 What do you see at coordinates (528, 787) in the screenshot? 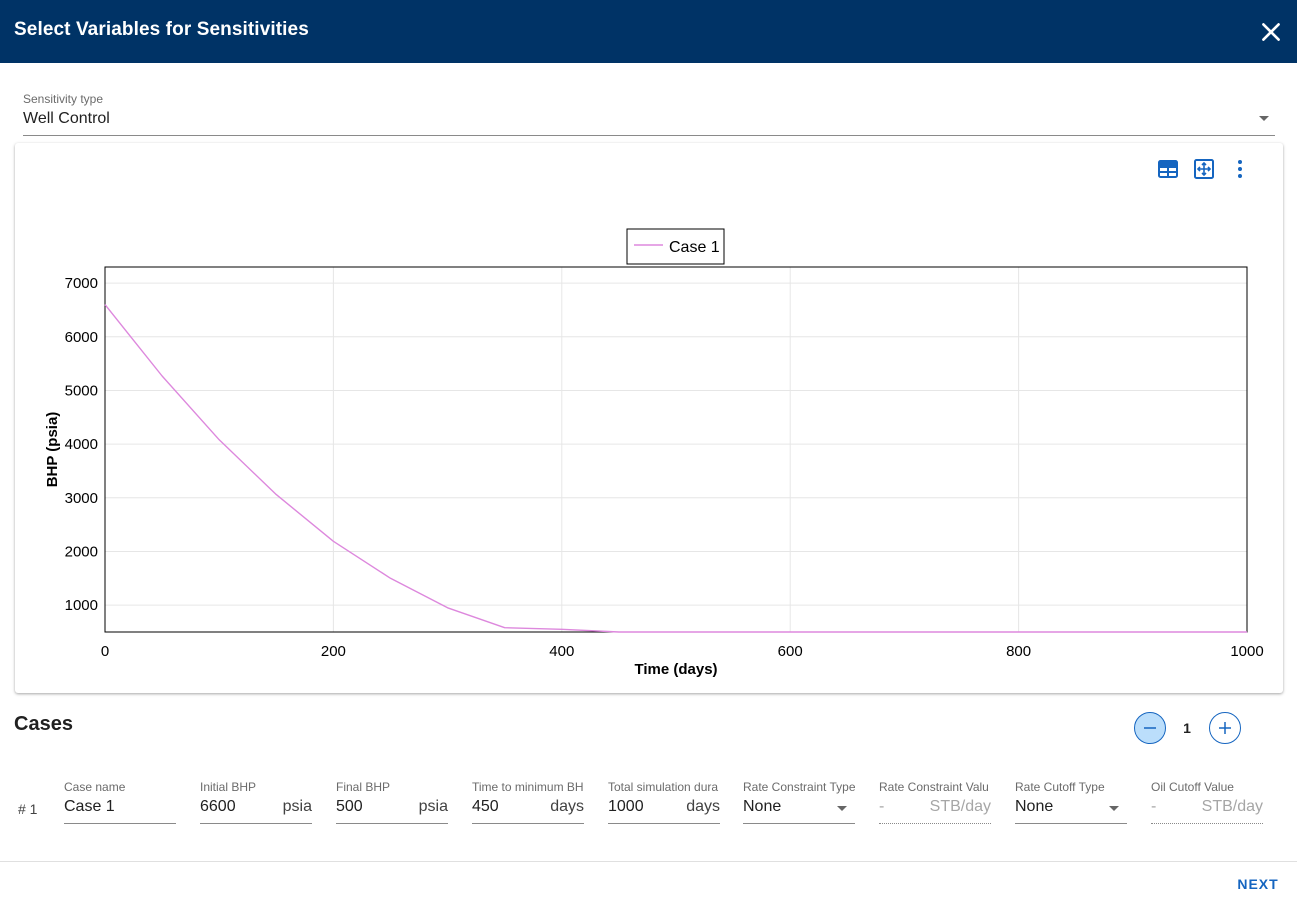
I see `time-to-min-bhp-label: Time to minimum BH` at bounding box center [528, 787].